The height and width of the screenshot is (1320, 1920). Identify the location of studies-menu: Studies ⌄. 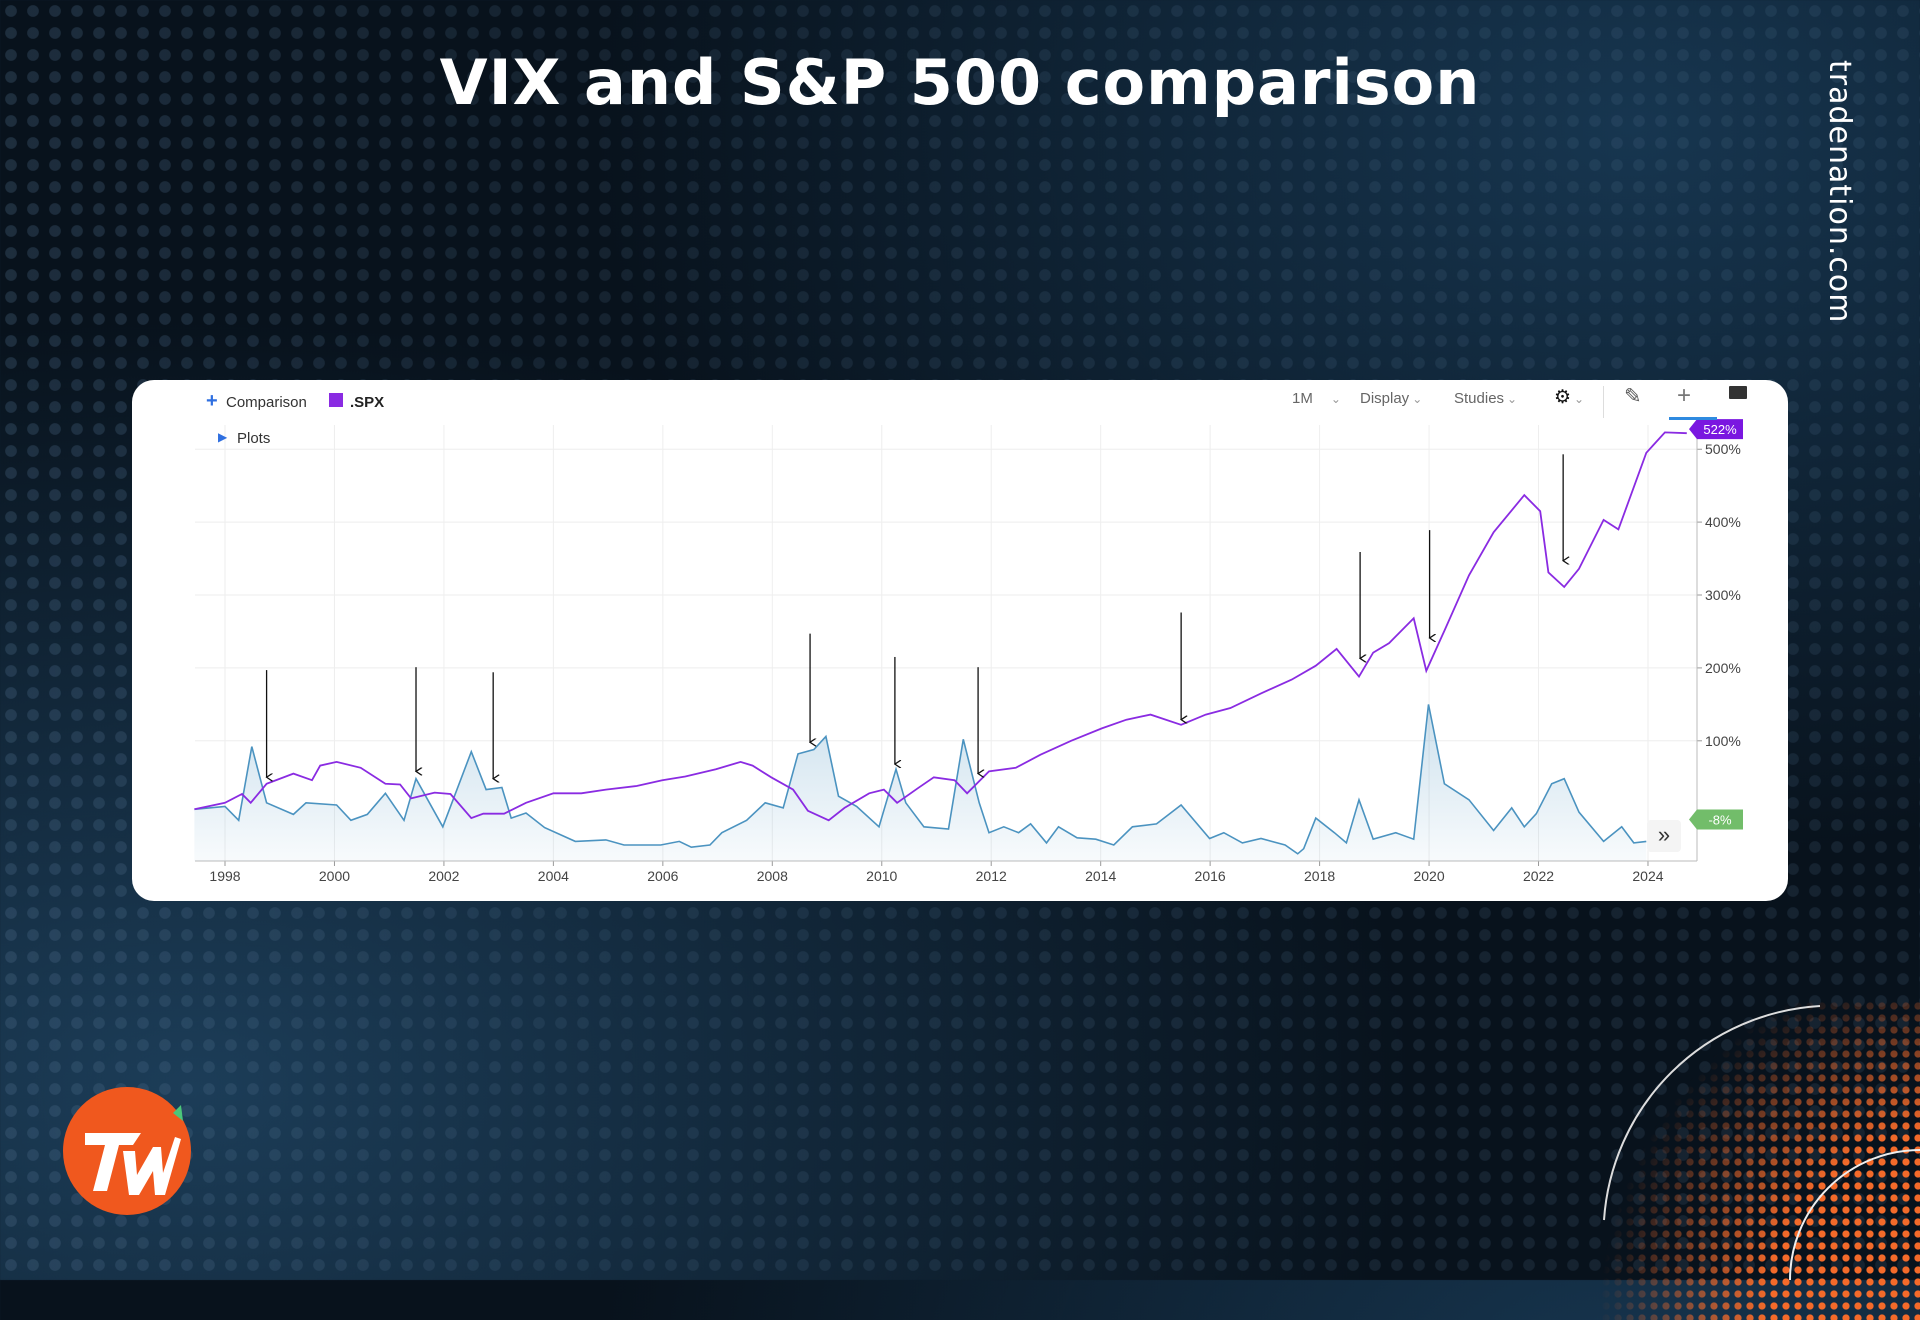
(1485, 398).